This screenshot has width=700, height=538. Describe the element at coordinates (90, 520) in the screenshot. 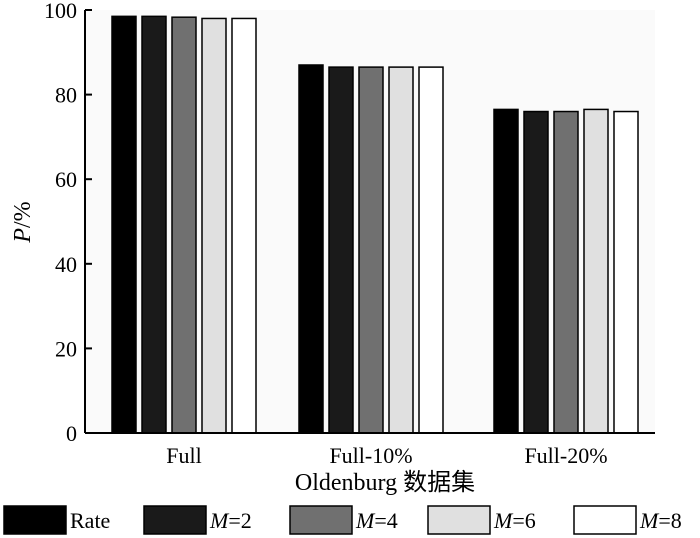

I see `legend-label: Rate` at that location.